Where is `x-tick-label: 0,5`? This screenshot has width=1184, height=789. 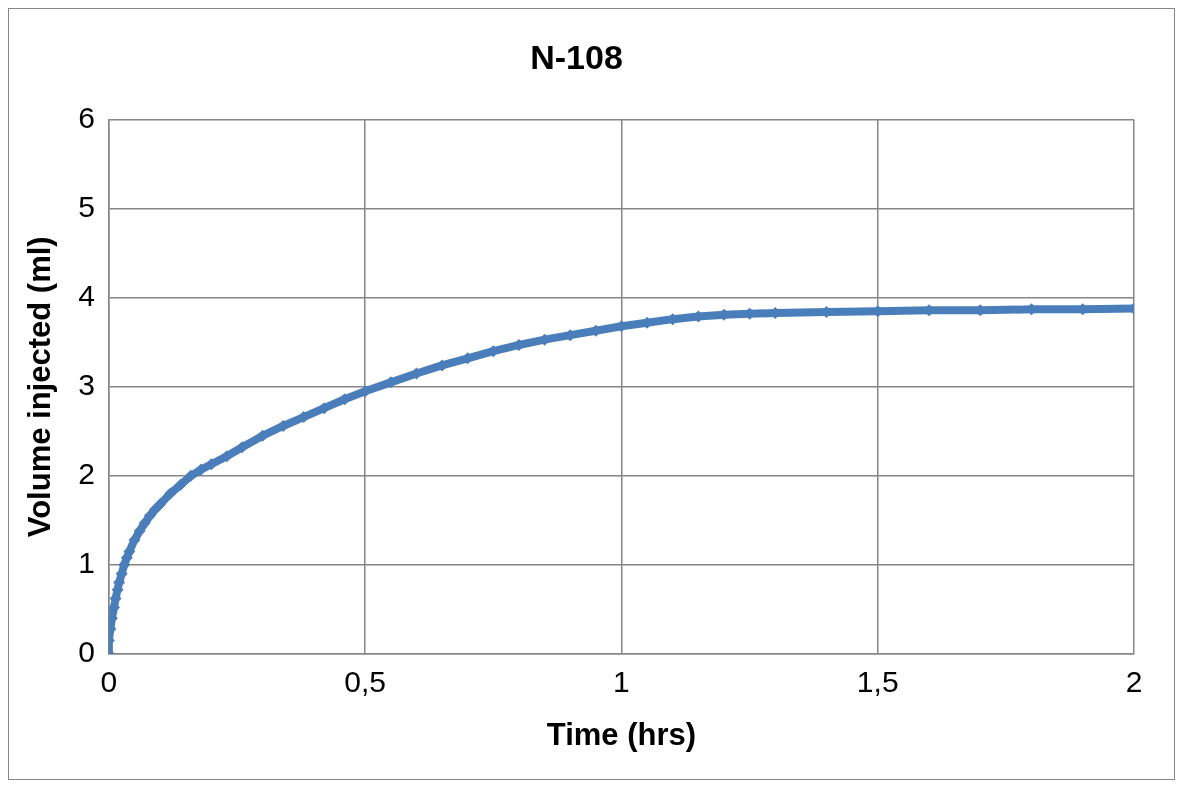 x-tick-label: 0,5 is located at coordinates (365, 682).